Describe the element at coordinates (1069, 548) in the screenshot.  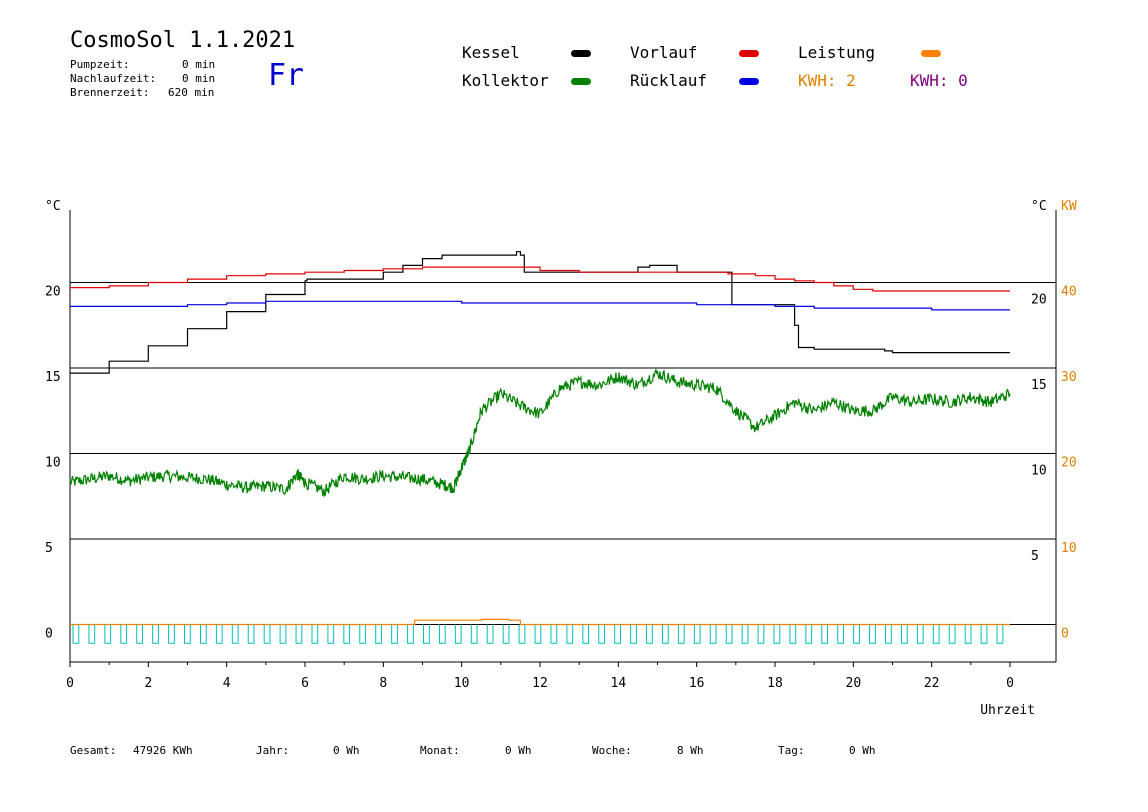
I see `y-right-power-tick-label: 10` at that location.